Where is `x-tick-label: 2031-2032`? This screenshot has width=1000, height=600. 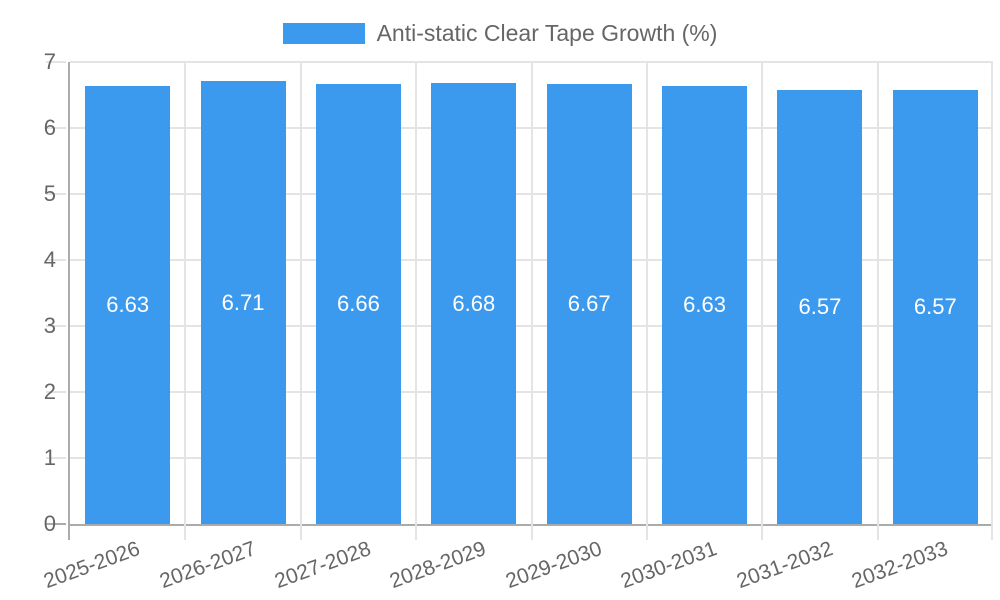
x-tick-label: 2031-2032 is located at coordinates (784, 565).